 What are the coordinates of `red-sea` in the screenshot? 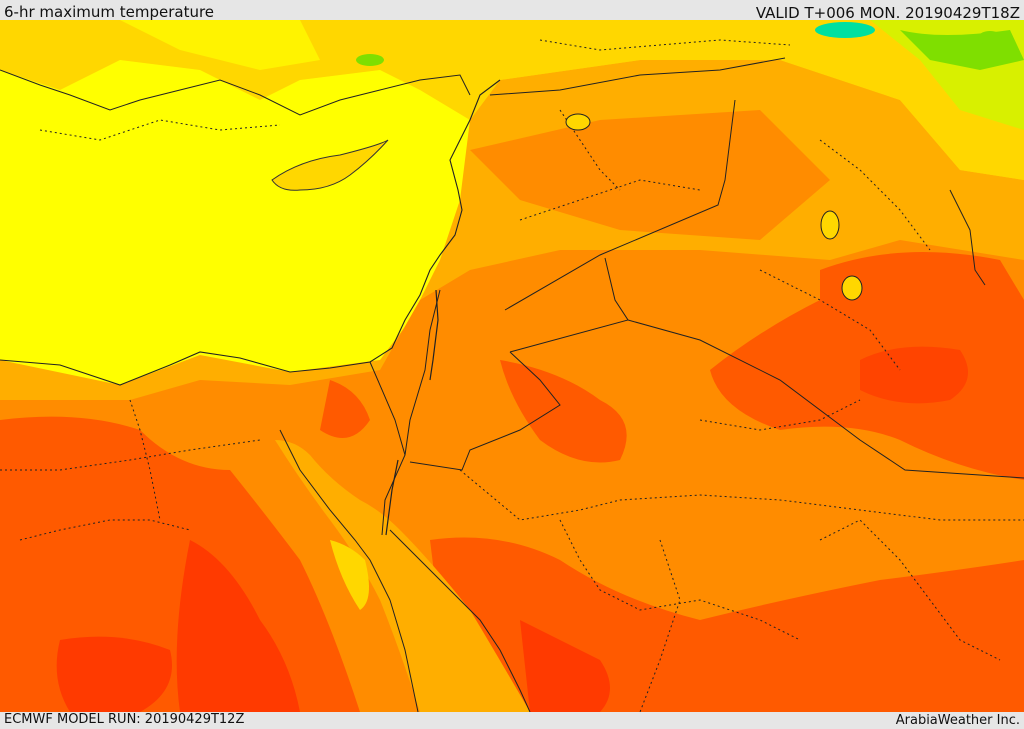 It's located at (402, 576).